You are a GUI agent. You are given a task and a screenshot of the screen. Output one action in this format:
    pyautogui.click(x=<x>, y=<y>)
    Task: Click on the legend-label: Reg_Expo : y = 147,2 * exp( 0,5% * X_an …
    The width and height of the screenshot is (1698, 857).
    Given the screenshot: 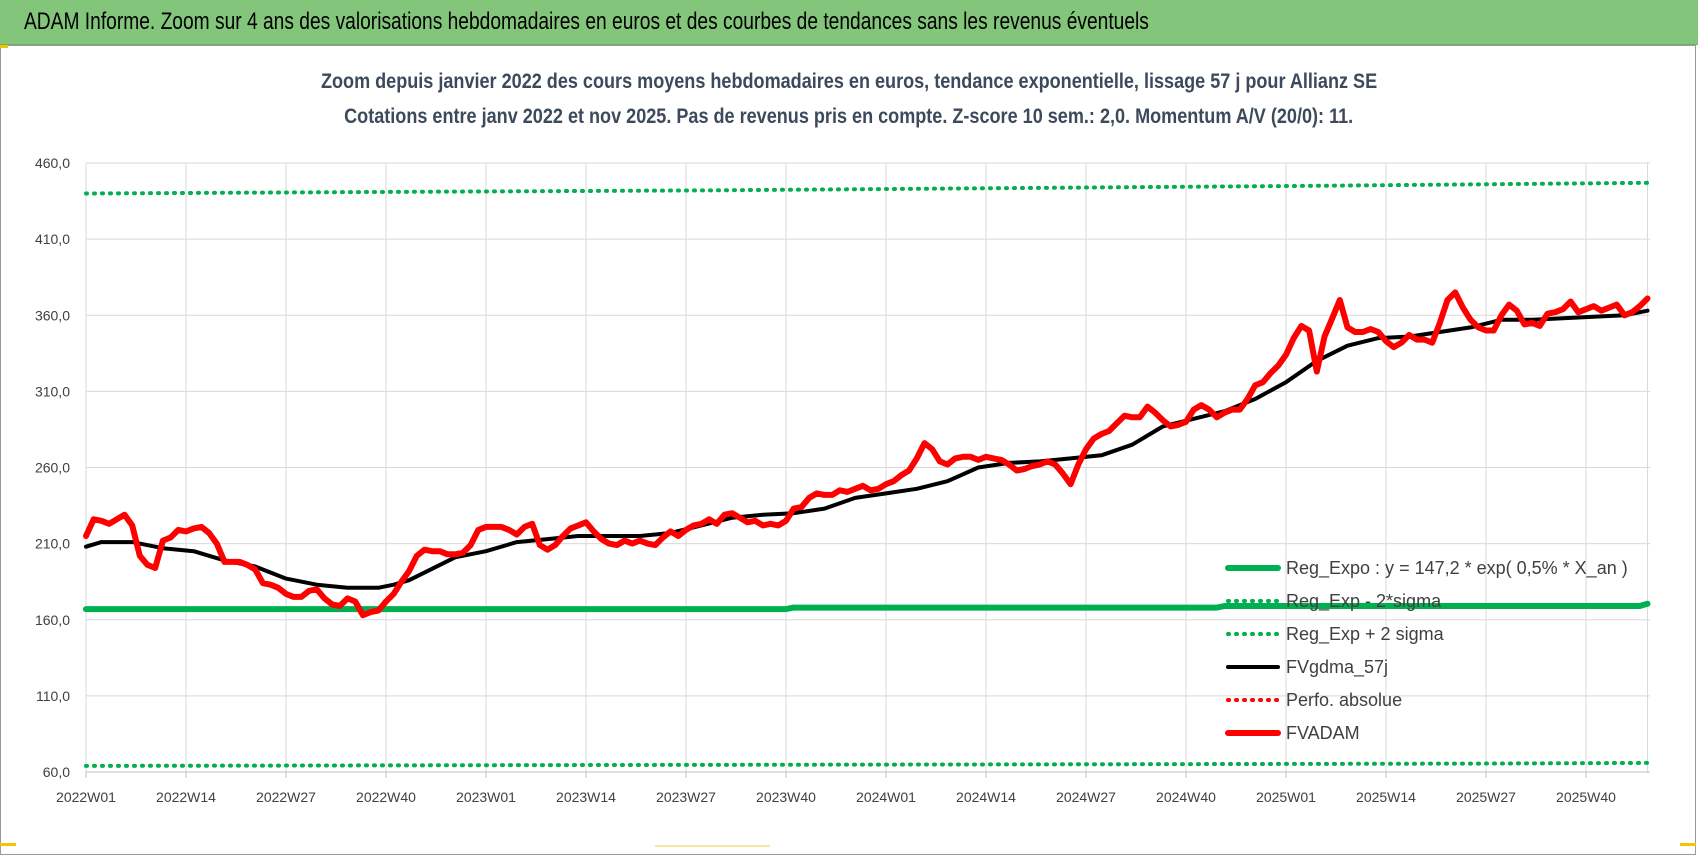 What is the action you would take?
    pyautogui.click(x=1457, y=568)
    